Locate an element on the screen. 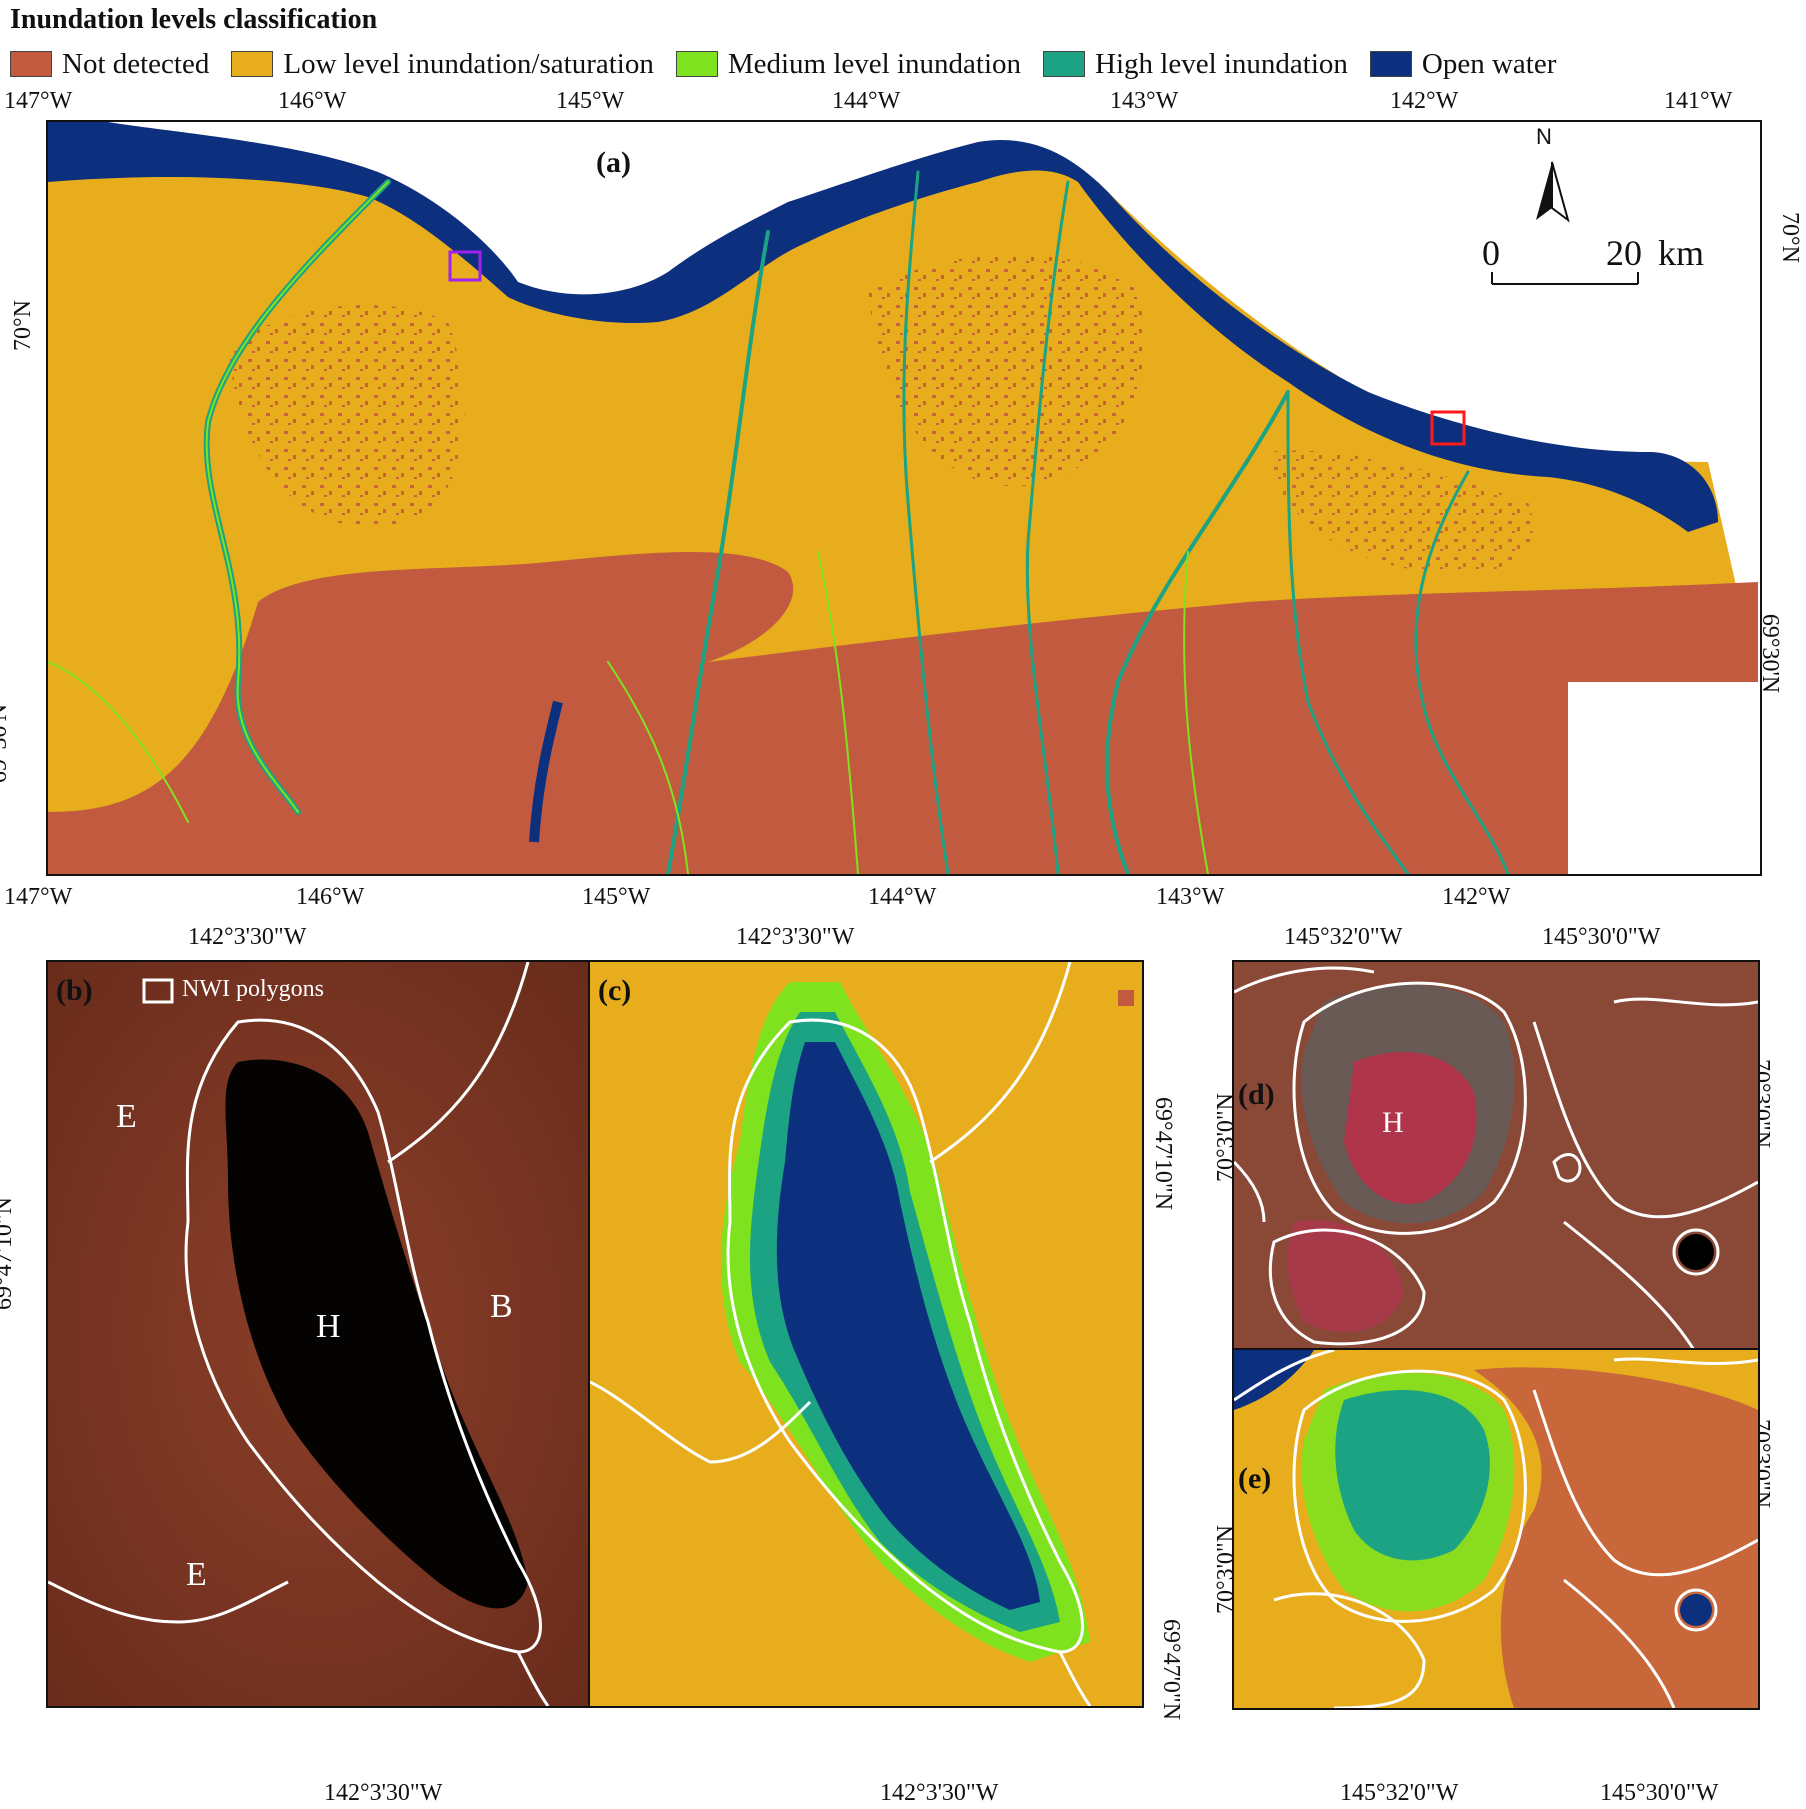 This screenshot has width=1806, height=1809. nwi-polygons-d is located at coordinates (1496, 1158).